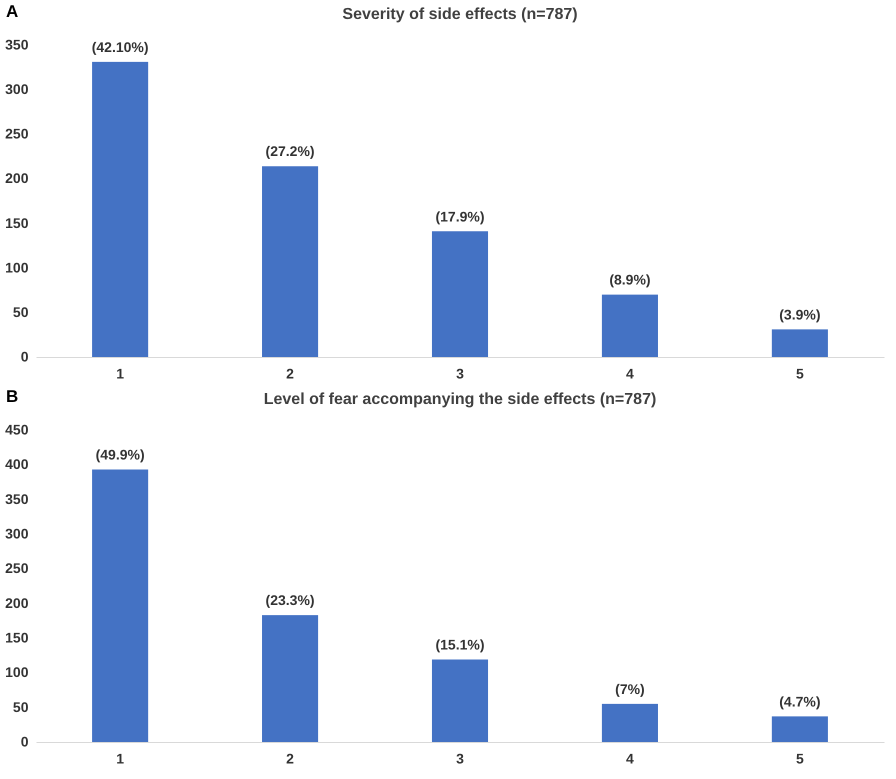  I want to click on y-tick-label: 400, so click(17, 464).